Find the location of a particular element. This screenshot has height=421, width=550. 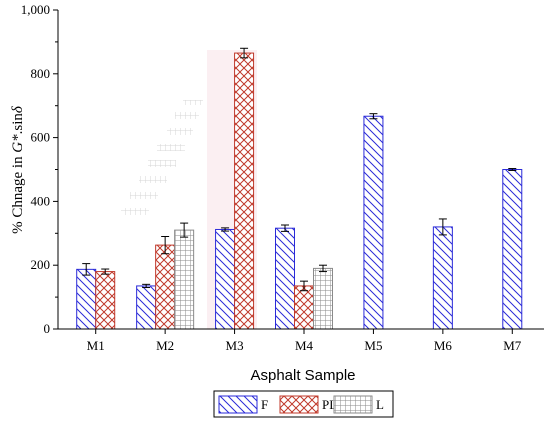

bar-m6-f is located at coordinates (442, 278).